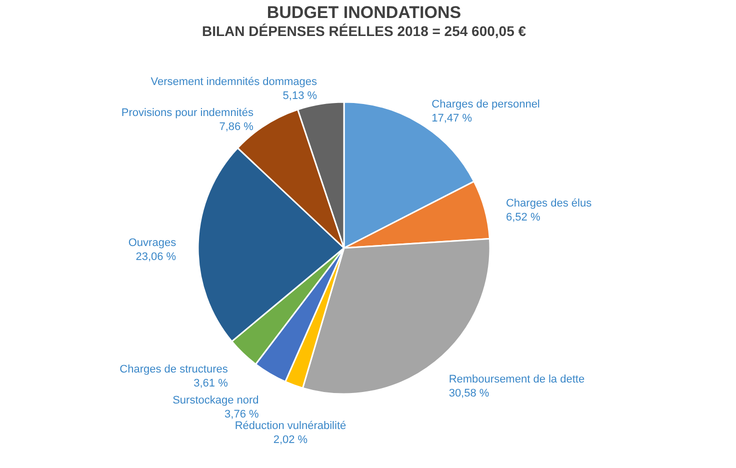  What do you see at coordinates (174, 369) in the screenshot?
I see `slice-label: Charges de structures` at bounding box center [174, 369].